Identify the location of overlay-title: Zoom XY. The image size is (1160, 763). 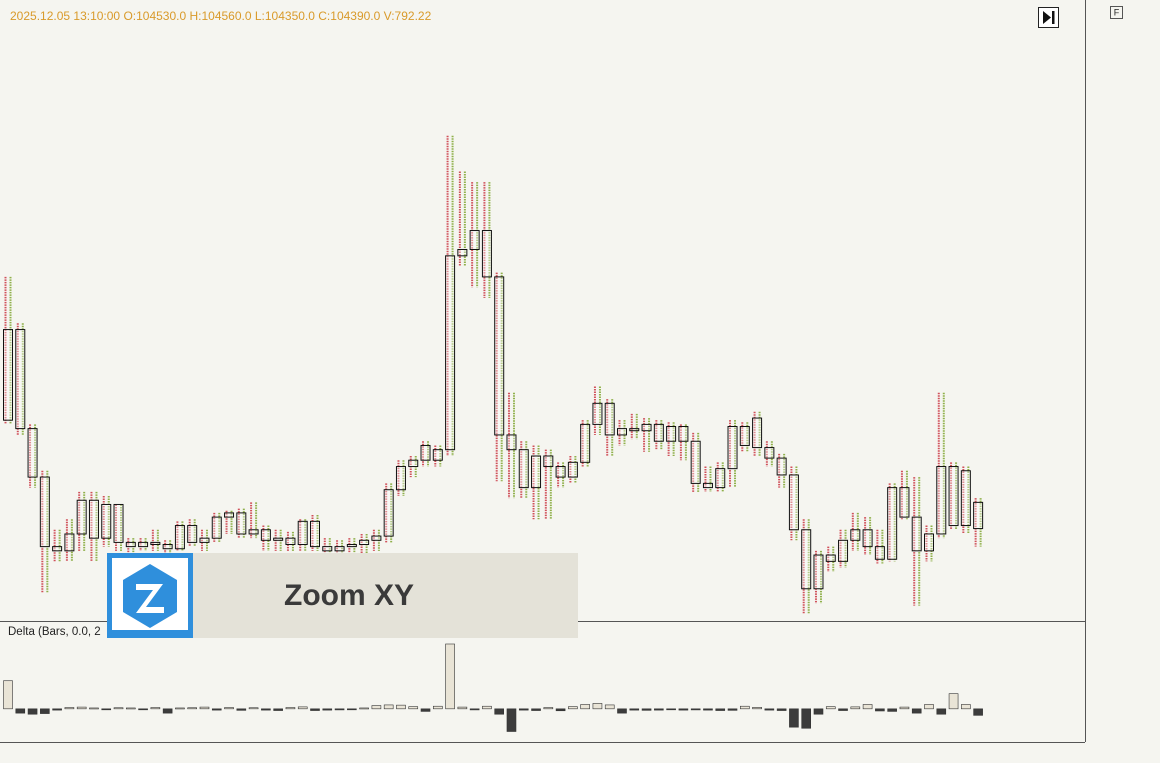
(349, 595).